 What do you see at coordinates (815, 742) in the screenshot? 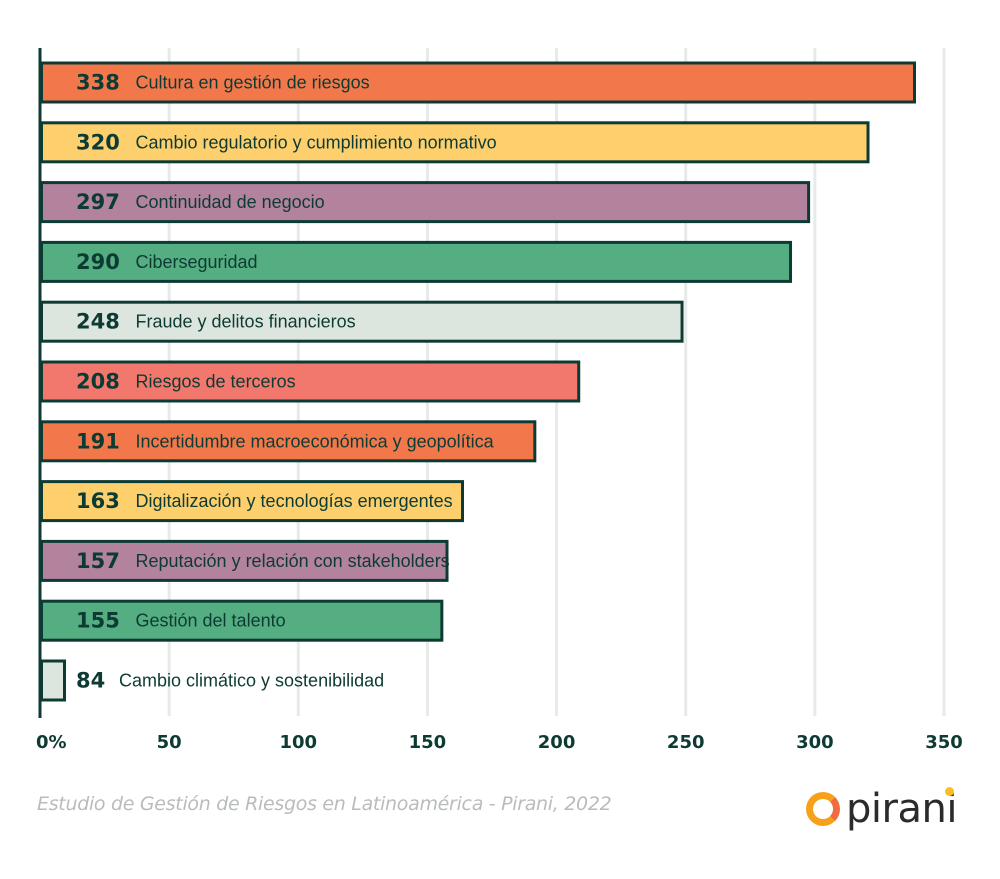
I see `x-tick-label: 300` at bounding box center [815, 742].